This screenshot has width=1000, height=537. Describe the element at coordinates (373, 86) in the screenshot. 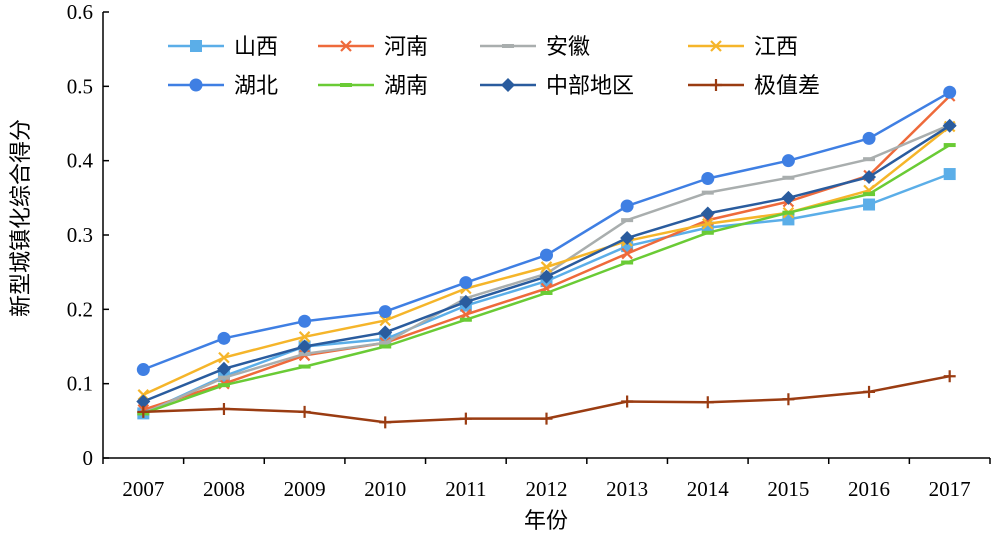

I see `legend-item: 湖南` at that location.